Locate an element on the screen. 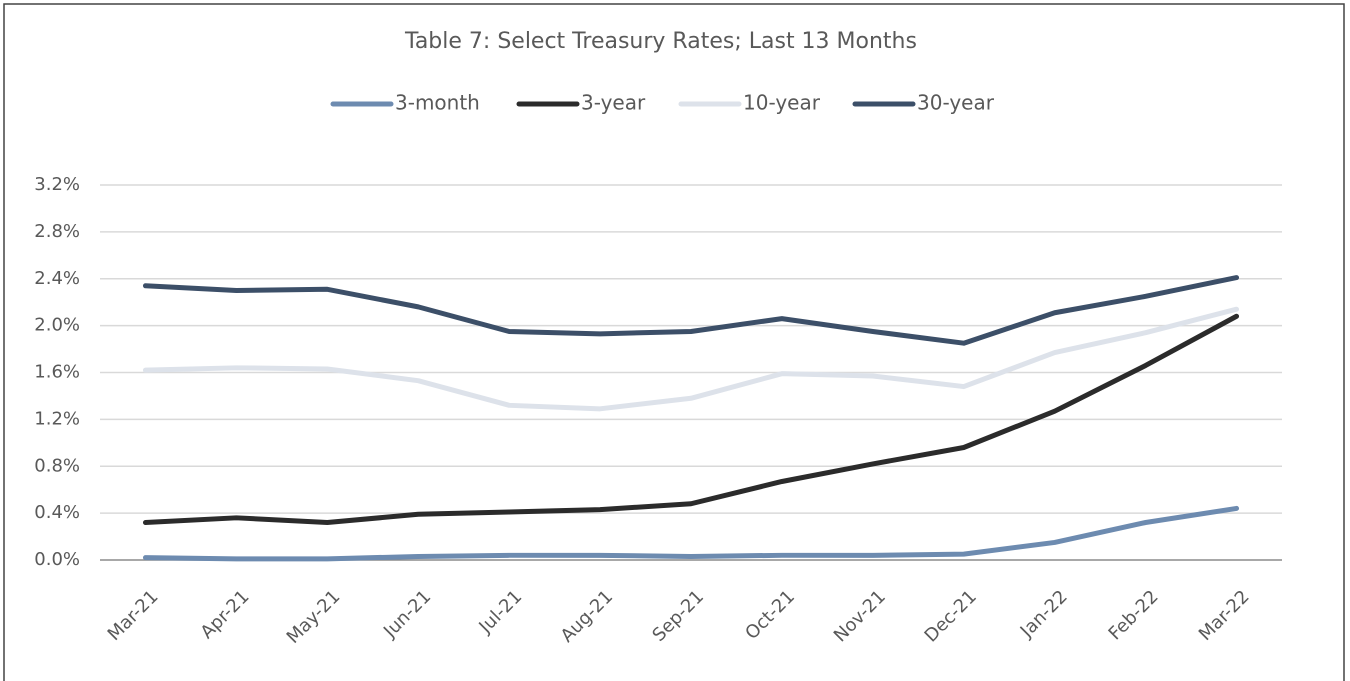 The image size is (1350, 681). y-tick-label: 2.0% is located at coordinates (57, 325).